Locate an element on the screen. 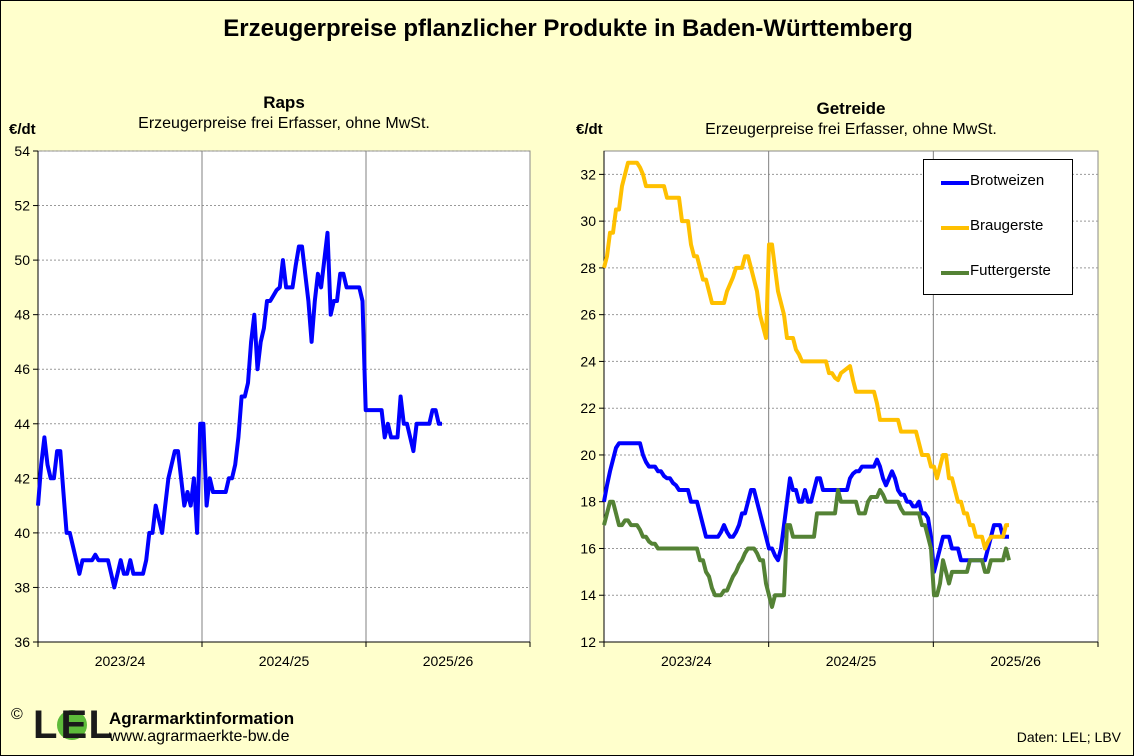 This screenshot has height=756, width=1134. legend-label: Futtergerste is located at coordinates (1010, 270).